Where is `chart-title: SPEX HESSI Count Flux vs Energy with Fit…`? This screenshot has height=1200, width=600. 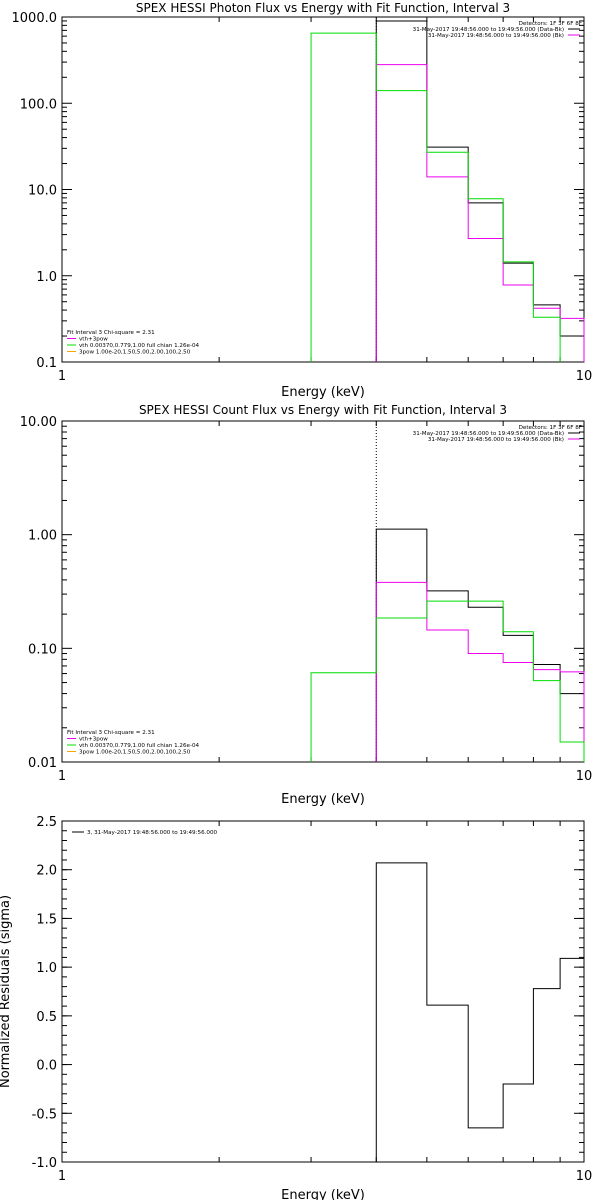
chart-title: SPEX HESSI Count Flux vs Energy with Fit… is located at coordinates (323, 410).